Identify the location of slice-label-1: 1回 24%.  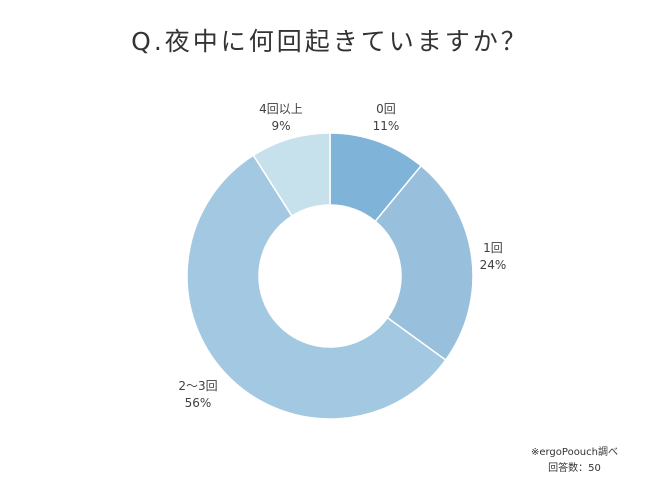
(493, 257).